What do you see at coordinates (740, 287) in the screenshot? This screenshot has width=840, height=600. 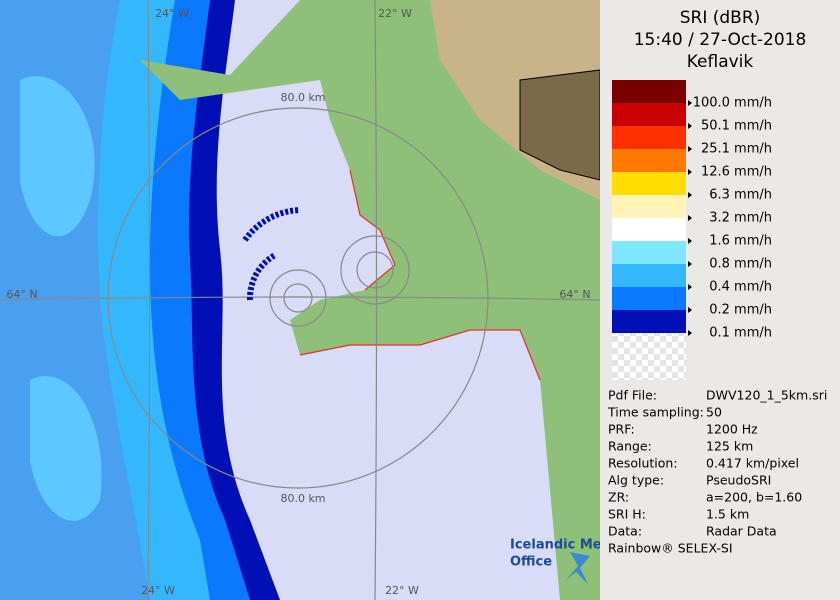 I see `legend-label: 0.4 mm/h` at bounding box center [740, 287].